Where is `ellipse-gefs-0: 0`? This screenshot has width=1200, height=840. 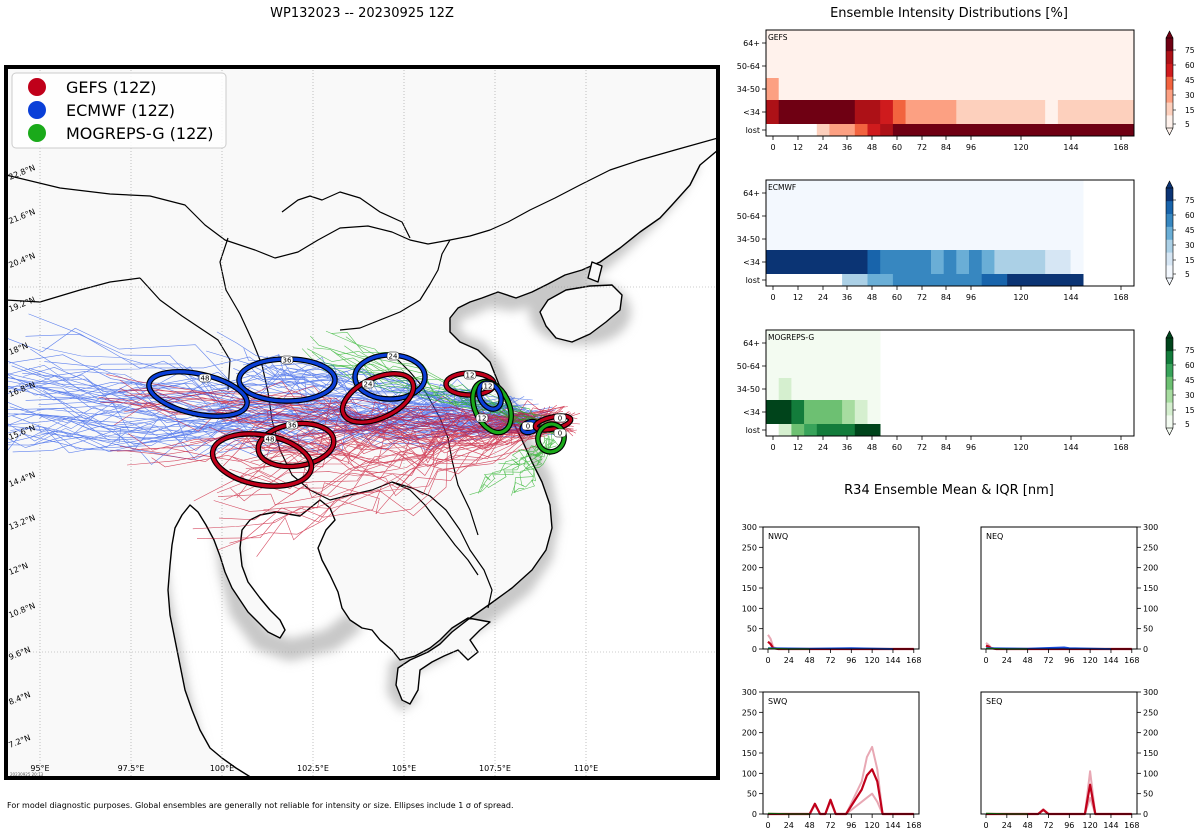
ellipse-gefs-0: 0 is located at coordinates (553, 423).